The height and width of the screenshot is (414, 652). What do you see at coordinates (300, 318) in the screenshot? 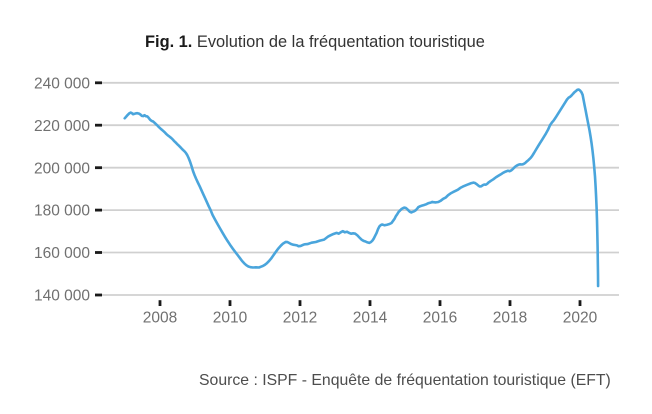
I see `svg-text: 2012` at bounding box center [300, 318].